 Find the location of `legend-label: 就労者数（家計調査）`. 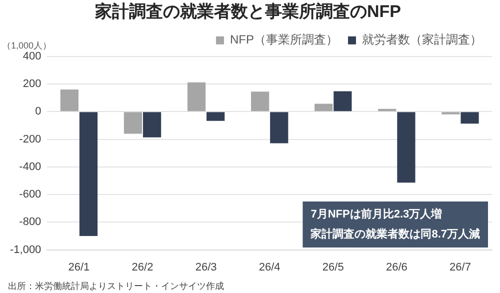

legend-label: 就労者数（家計調査） is located at coordinates (422, 39).